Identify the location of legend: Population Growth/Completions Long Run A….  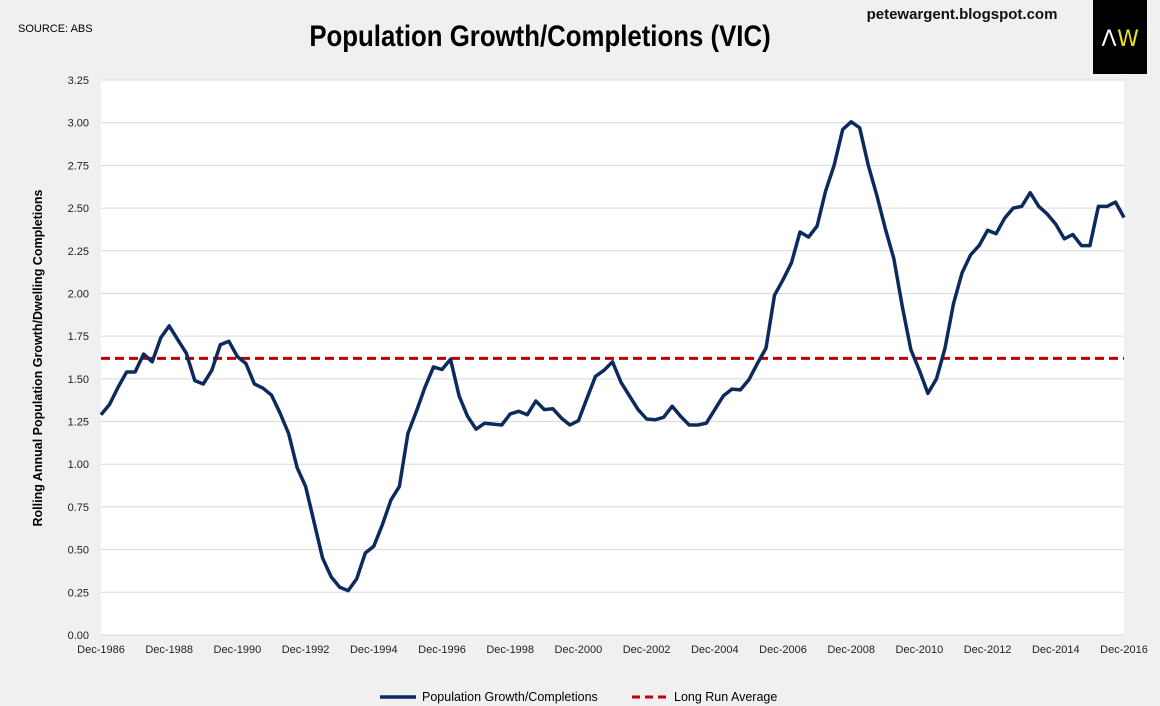
(578, 697).